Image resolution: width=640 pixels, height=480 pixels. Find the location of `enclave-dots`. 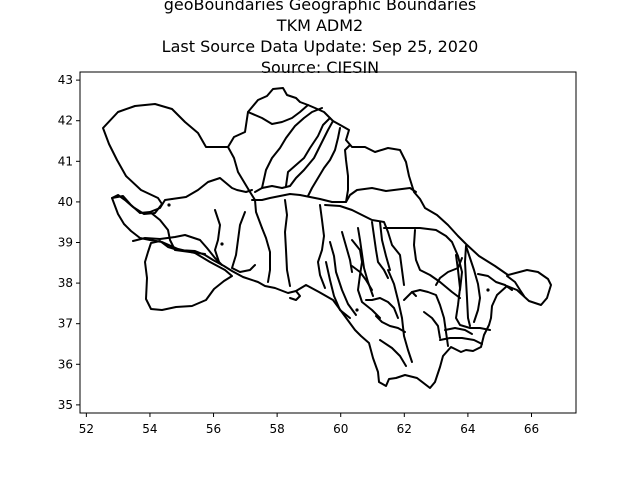

enclave-dots is located at coordinates (328, 257).